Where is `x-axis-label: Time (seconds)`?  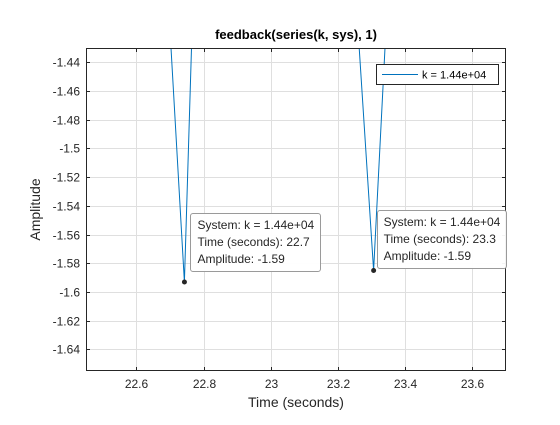
x-axis-label: Time (seconds) is located at coordinates (296, 402).